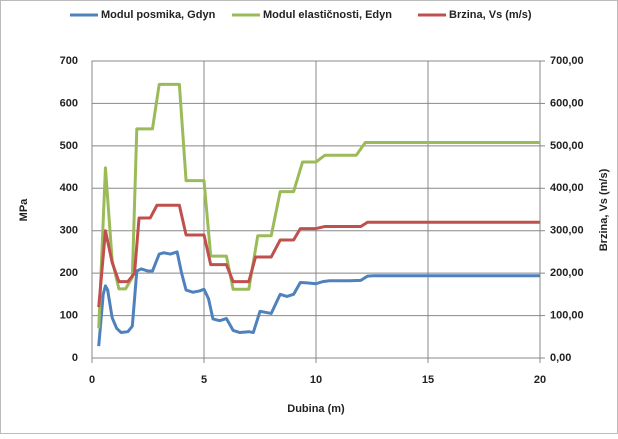  I want to click on y-tick-label: 400, so click(69, 188).